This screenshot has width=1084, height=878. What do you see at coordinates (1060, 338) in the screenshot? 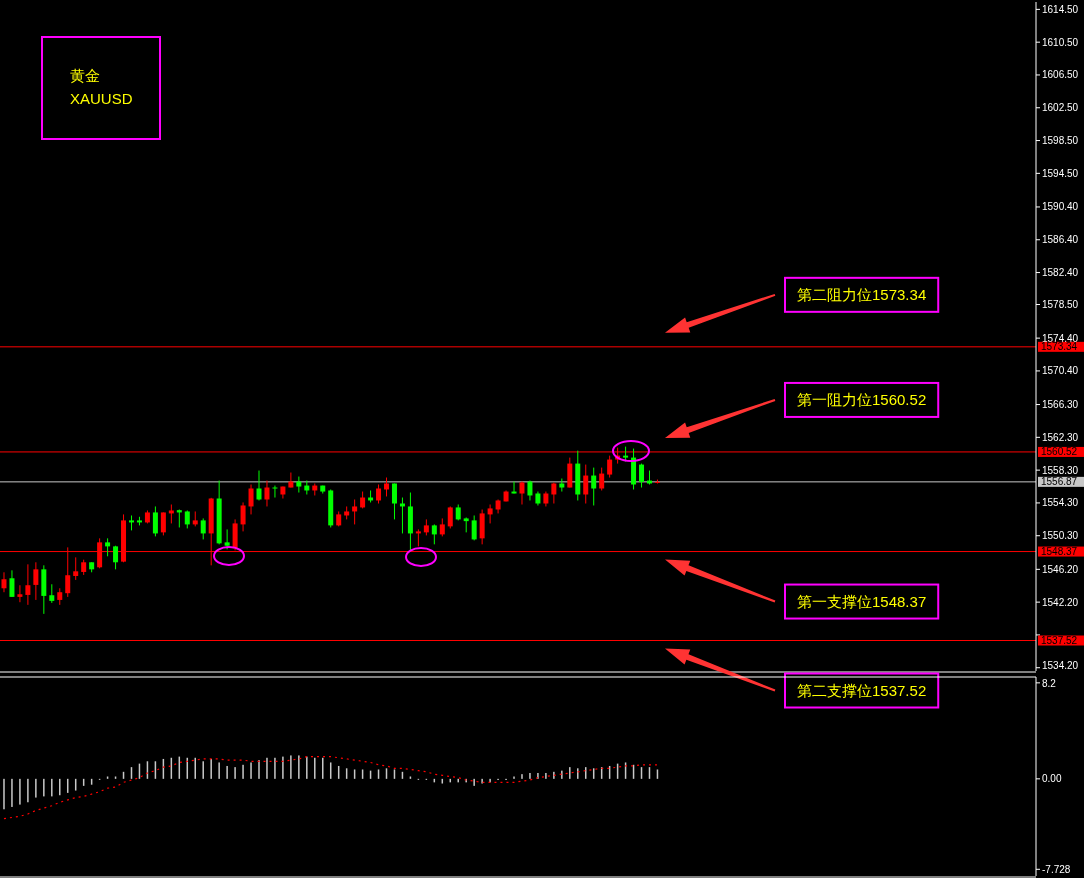
I see `y-tick-label: 1574.40` at bounding box center [1060, 338].